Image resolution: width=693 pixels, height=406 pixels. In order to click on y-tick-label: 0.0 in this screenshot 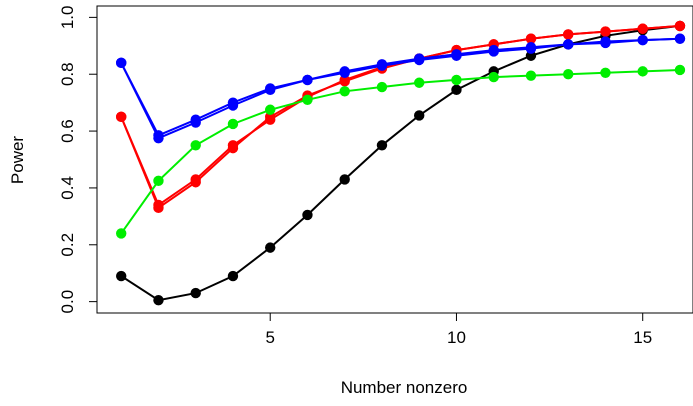, I will do `click(67, 302)`.